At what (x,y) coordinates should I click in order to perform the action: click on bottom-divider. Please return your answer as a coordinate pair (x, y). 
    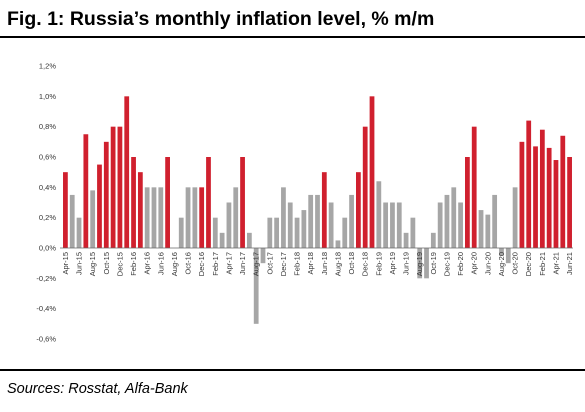
    Looking at the image, I should click on (292, 370).